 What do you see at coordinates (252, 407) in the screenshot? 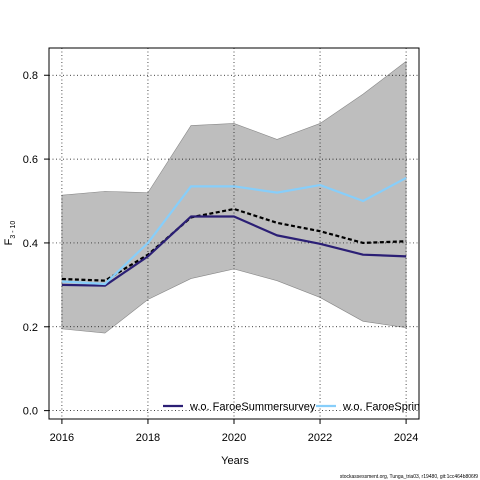
I see `legend-label-2: w.o. FaroeSummersurvey` at bounding box center [252, 407].